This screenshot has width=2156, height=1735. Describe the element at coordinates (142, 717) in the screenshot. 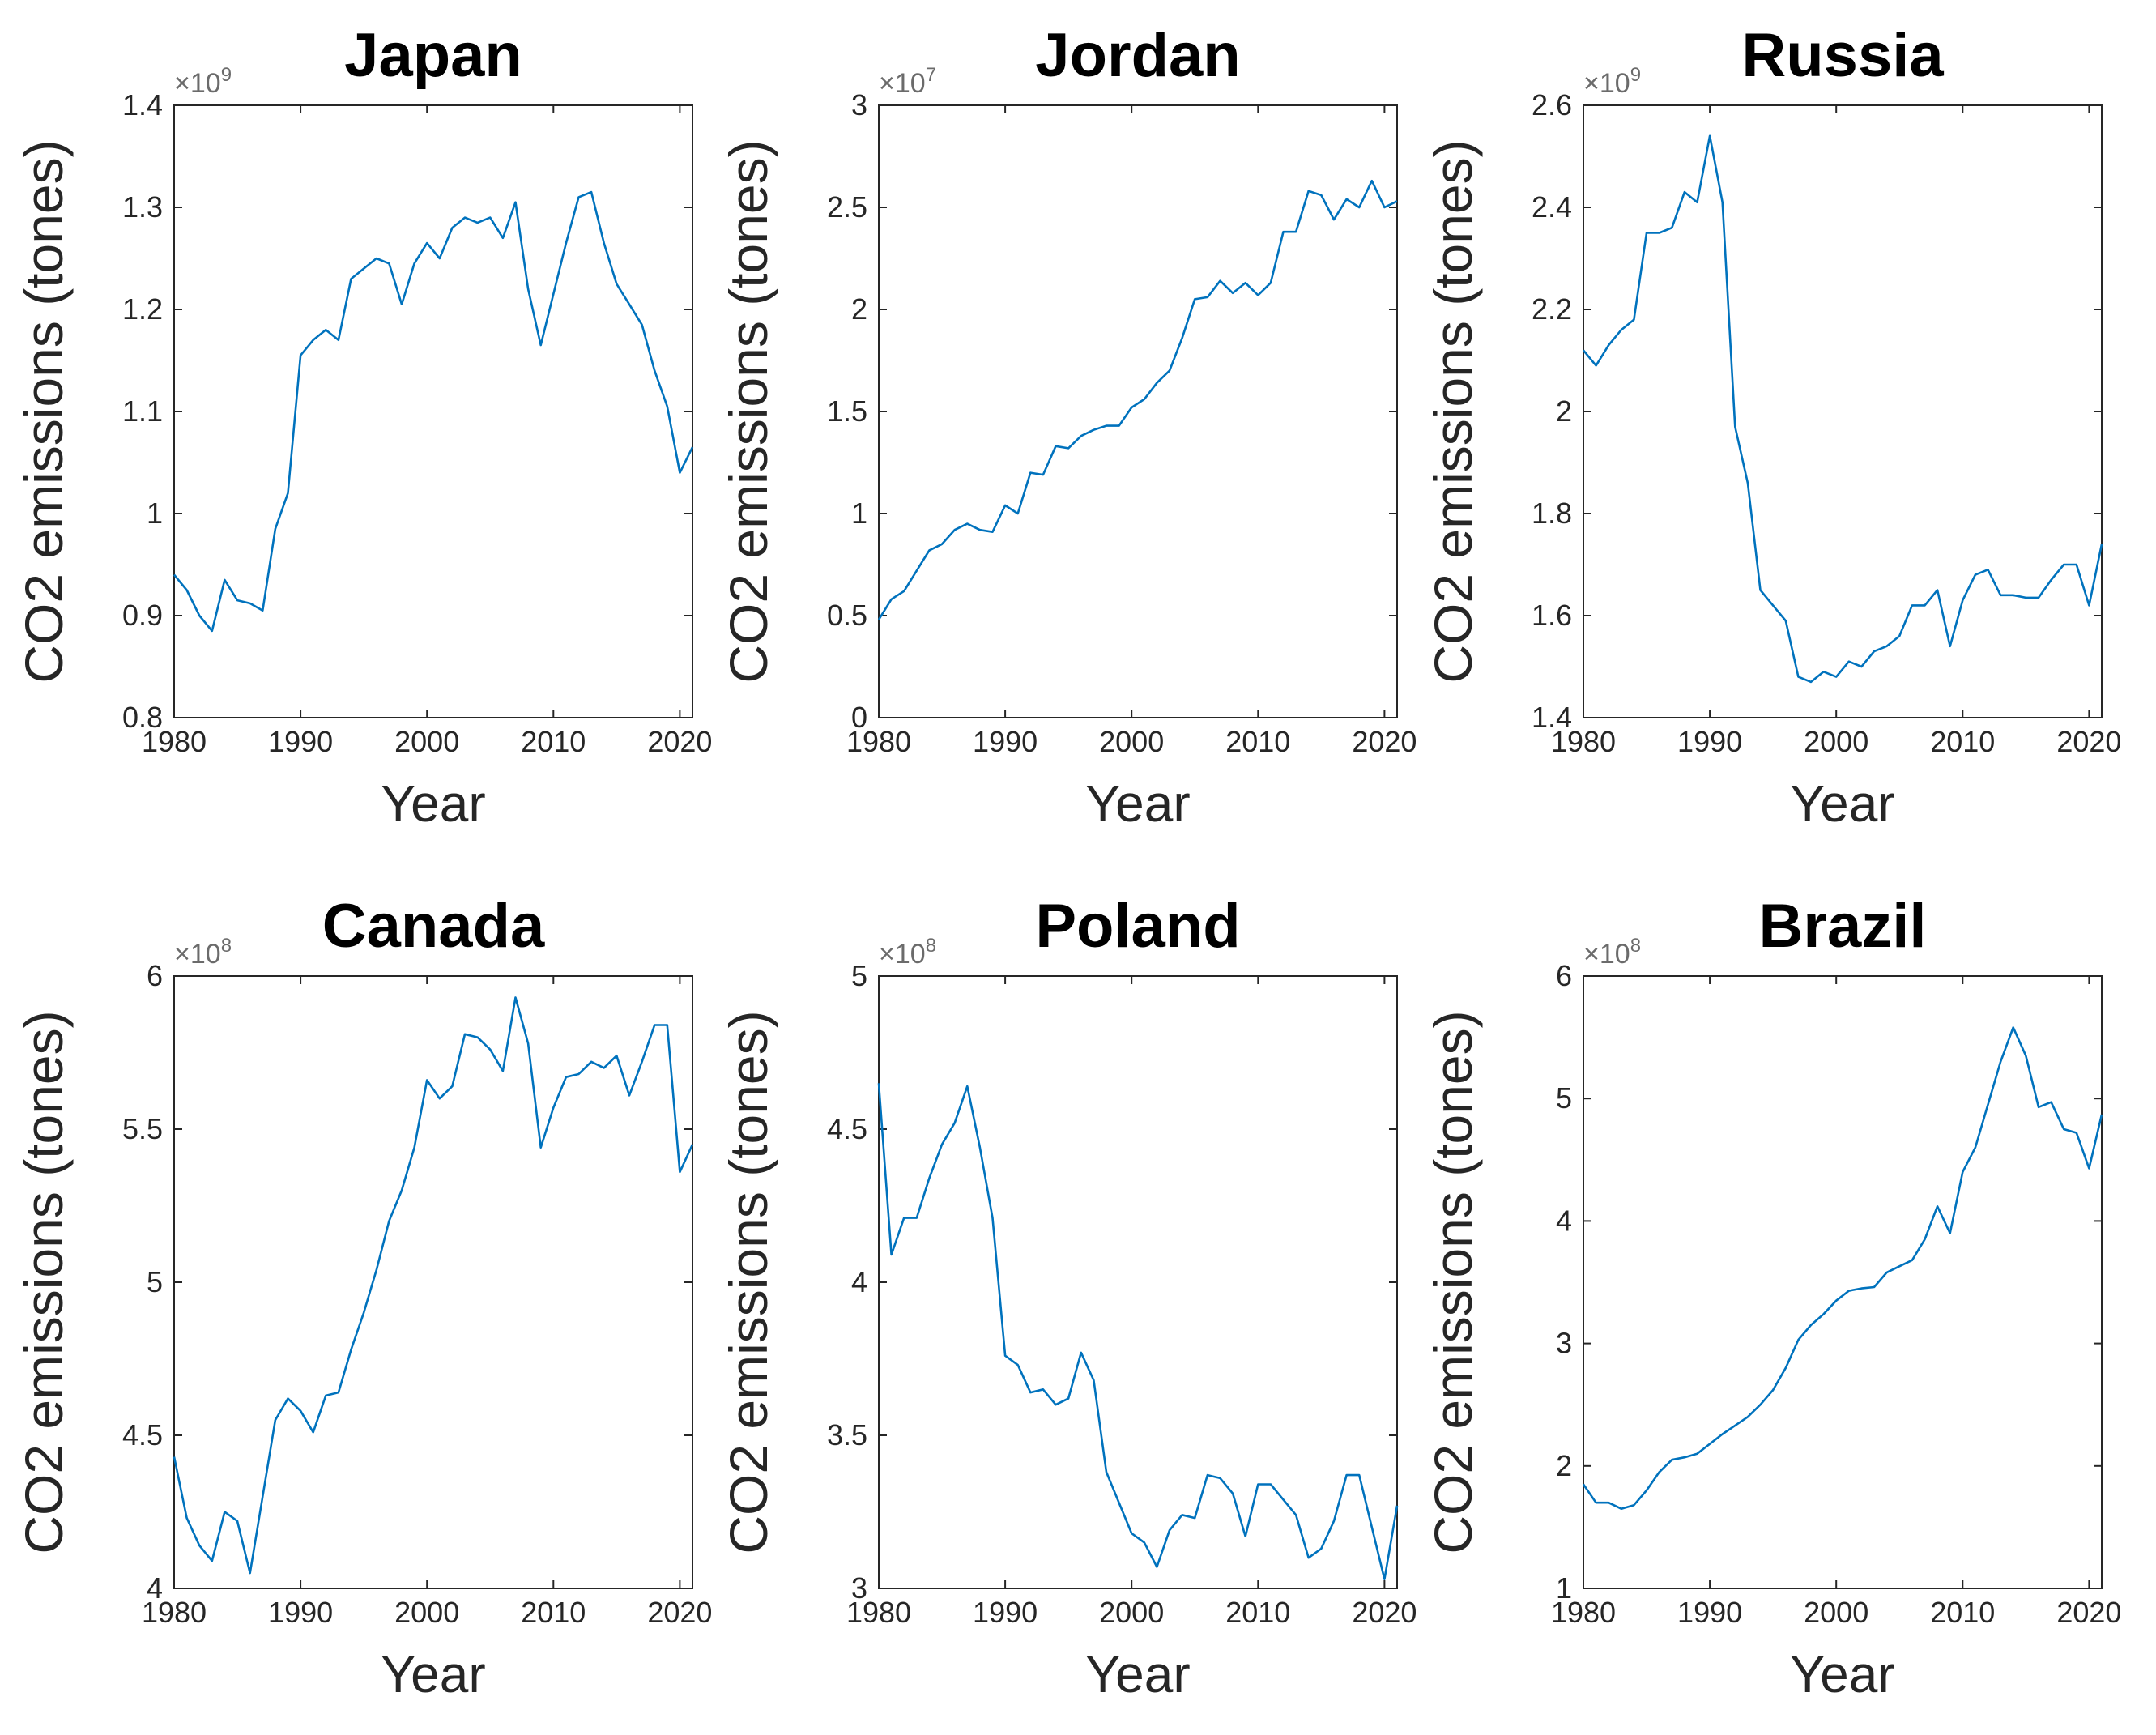

I see `y-tick-label: 0.8` at that location.